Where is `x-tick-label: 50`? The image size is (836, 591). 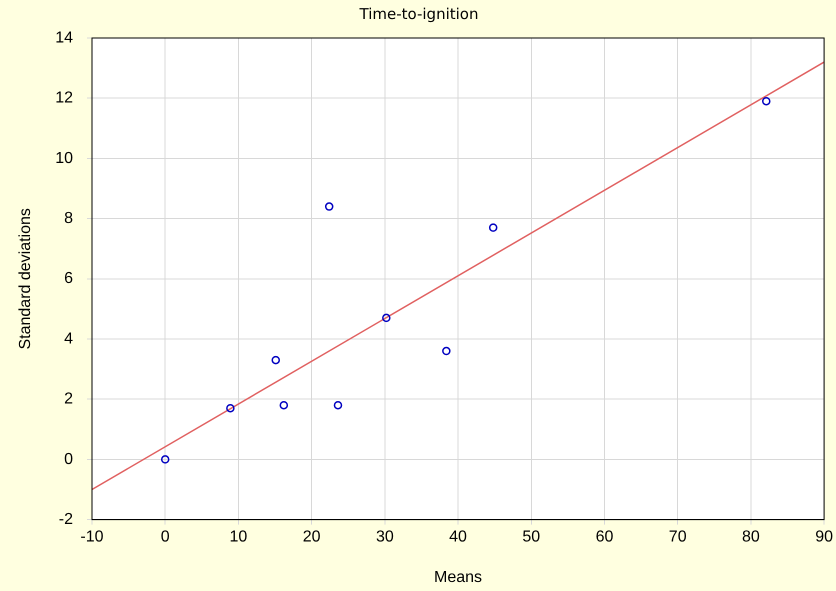 x-tick-label: 50 is located at coordinates (531, 537).